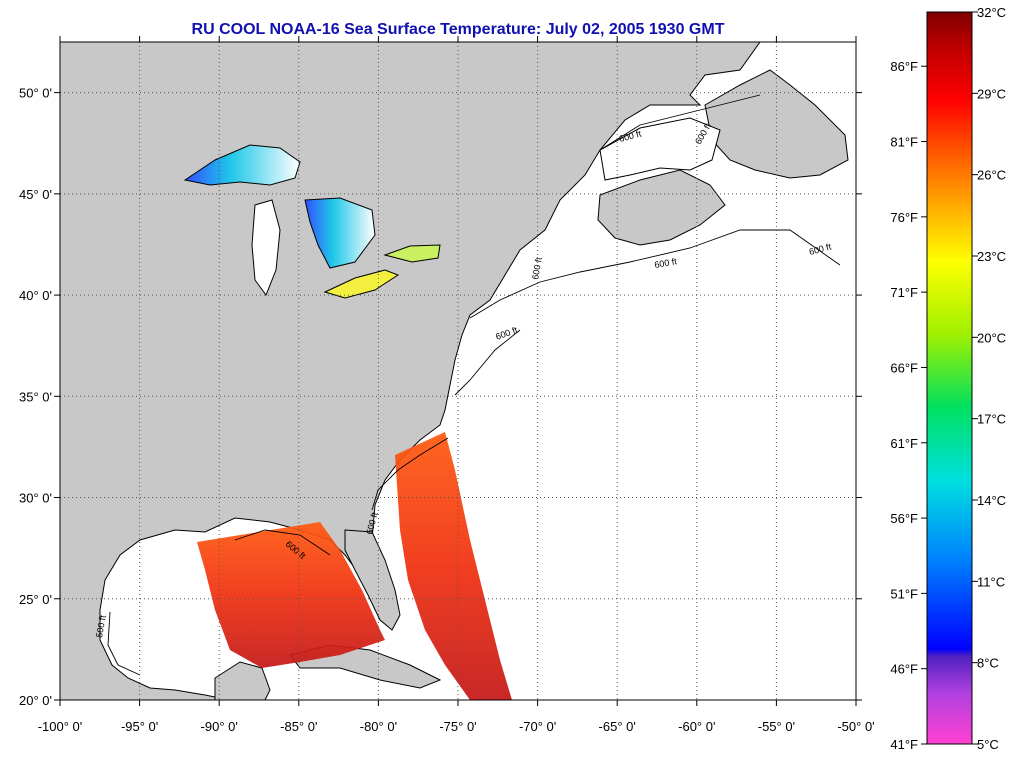  I want to click on colorbar-label-c: 11°C, so click(991, 581).